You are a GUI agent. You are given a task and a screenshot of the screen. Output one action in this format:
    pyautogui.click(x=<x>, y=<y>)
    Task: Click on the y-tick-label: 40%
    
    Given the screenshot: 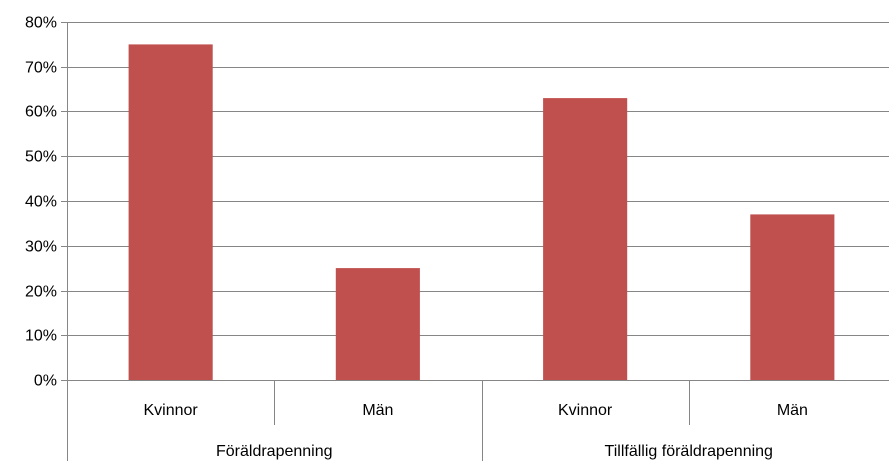 What is the action you would take?
    pyautogui.click(x=41, y=202)
    